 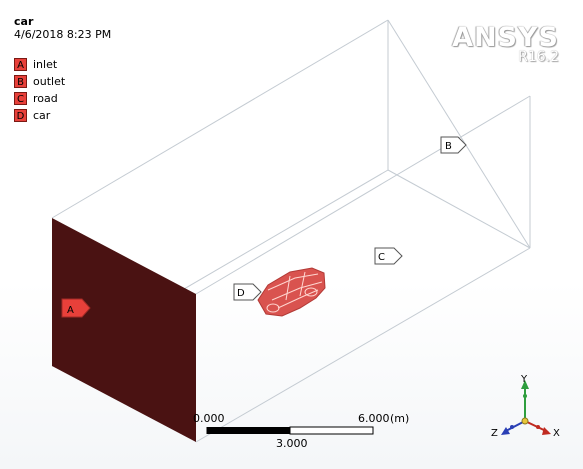 What do you see at coordinates (524, 379) in the screenshot?
I see `triad-y-label: Y` at bounding box center [524, 379].